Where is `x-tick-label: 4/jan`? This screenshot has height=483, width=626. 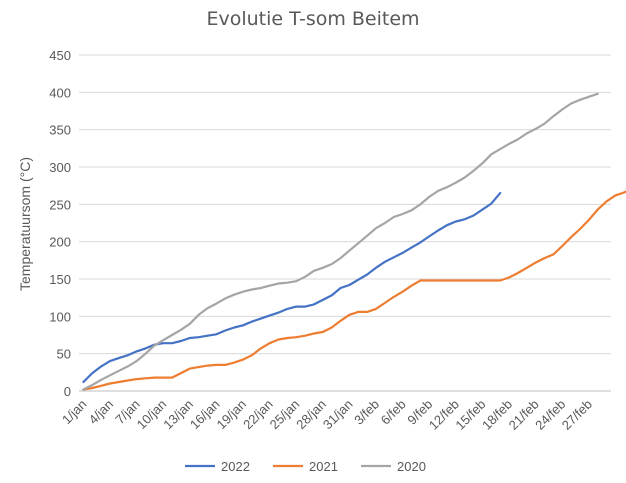
x-tick-label: 4/jan is located at coordinates (101, 412).